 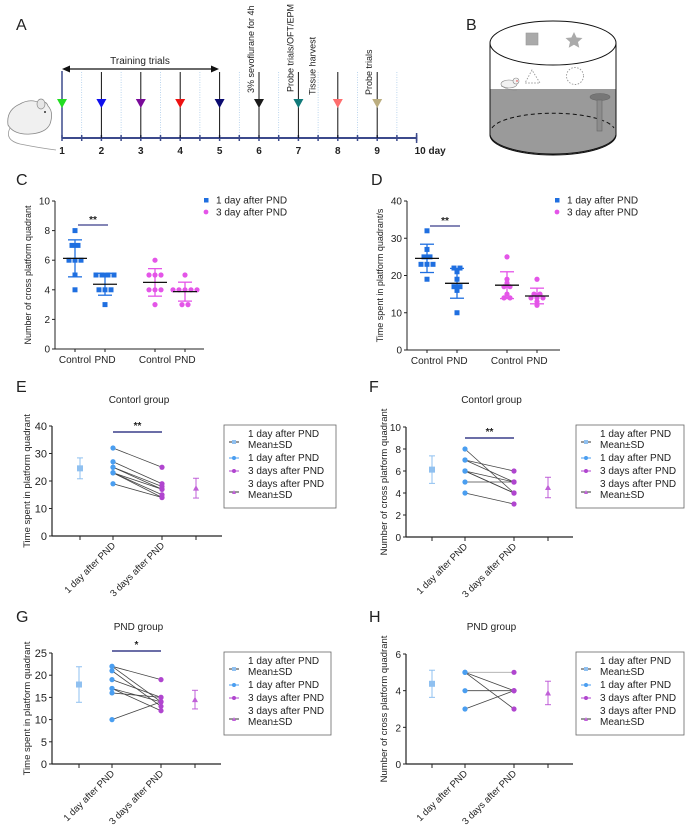 I want to click on chart-title: PND group, so click(x=139, y=627).